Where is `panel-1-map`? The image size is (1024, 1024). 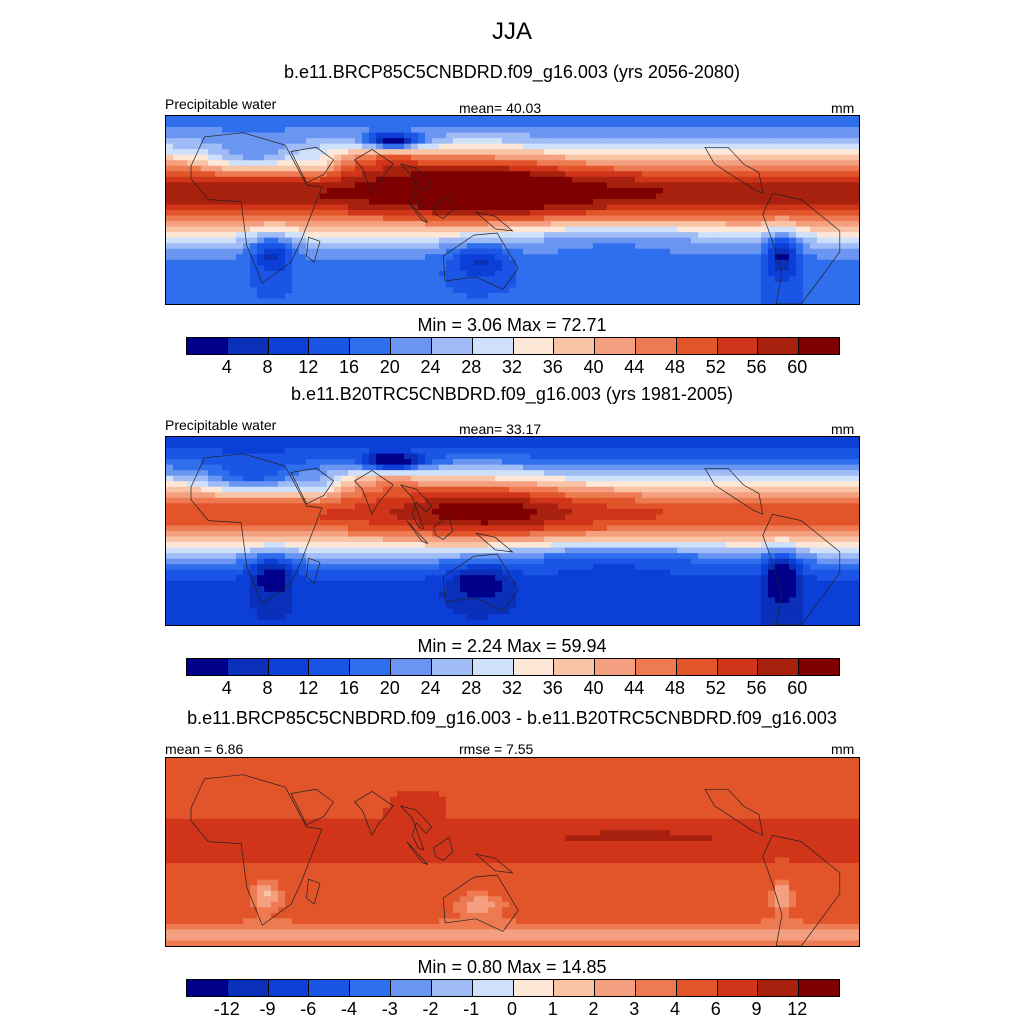 panel-1-map is located at coordinates (512, 210).